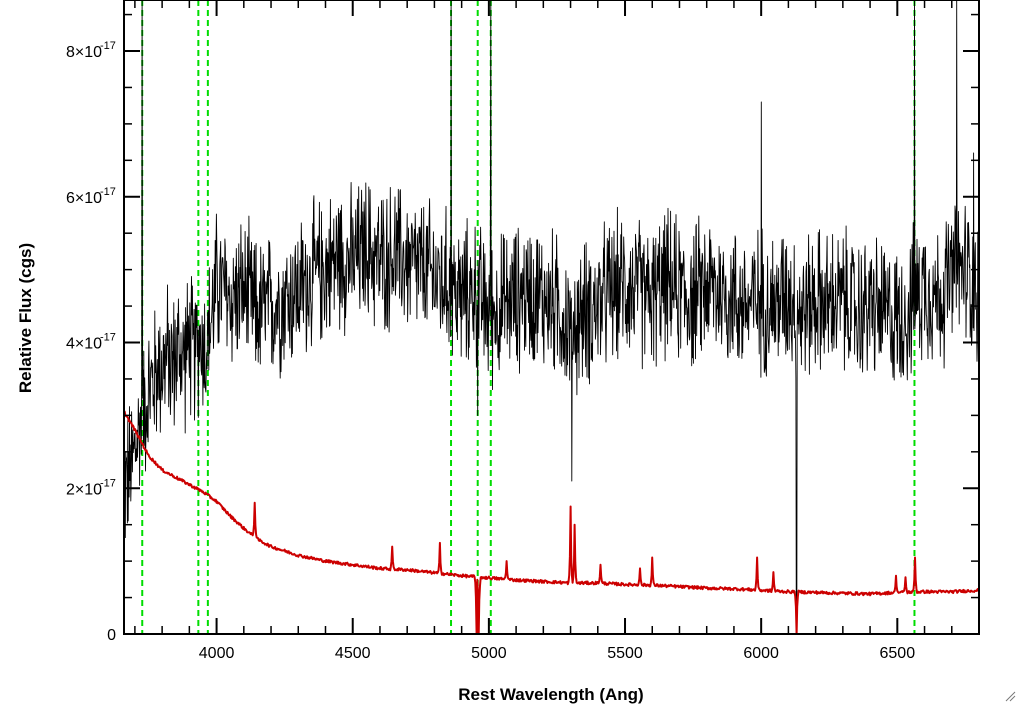 The width and height of the screenshot is (1020, 706). I want to click on x-axis-title: Rest Wavelength (Ang), so click(550, 694).